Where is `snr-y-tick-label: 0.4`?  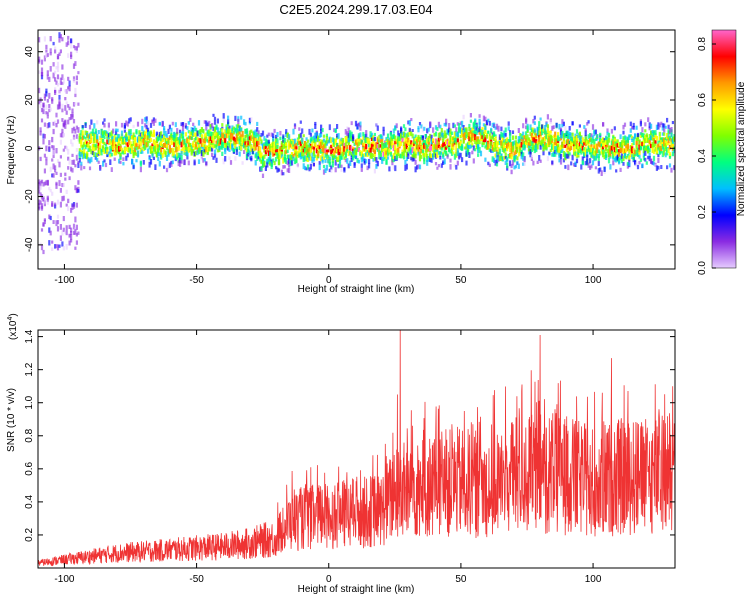
snr-y-tick-label: 0.4 is located at coordinates (29, 502).